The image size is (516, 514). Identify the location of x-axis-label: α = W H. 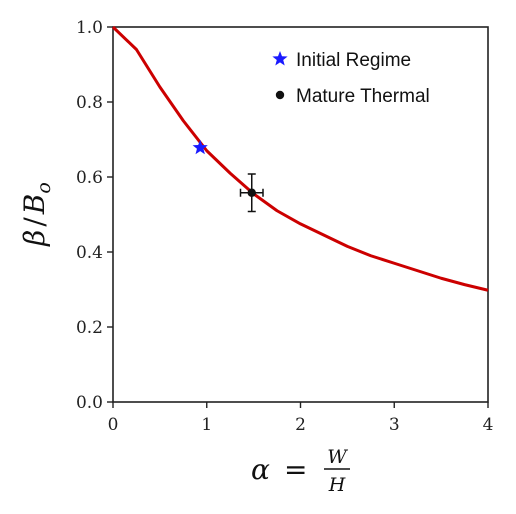
(300, 471).